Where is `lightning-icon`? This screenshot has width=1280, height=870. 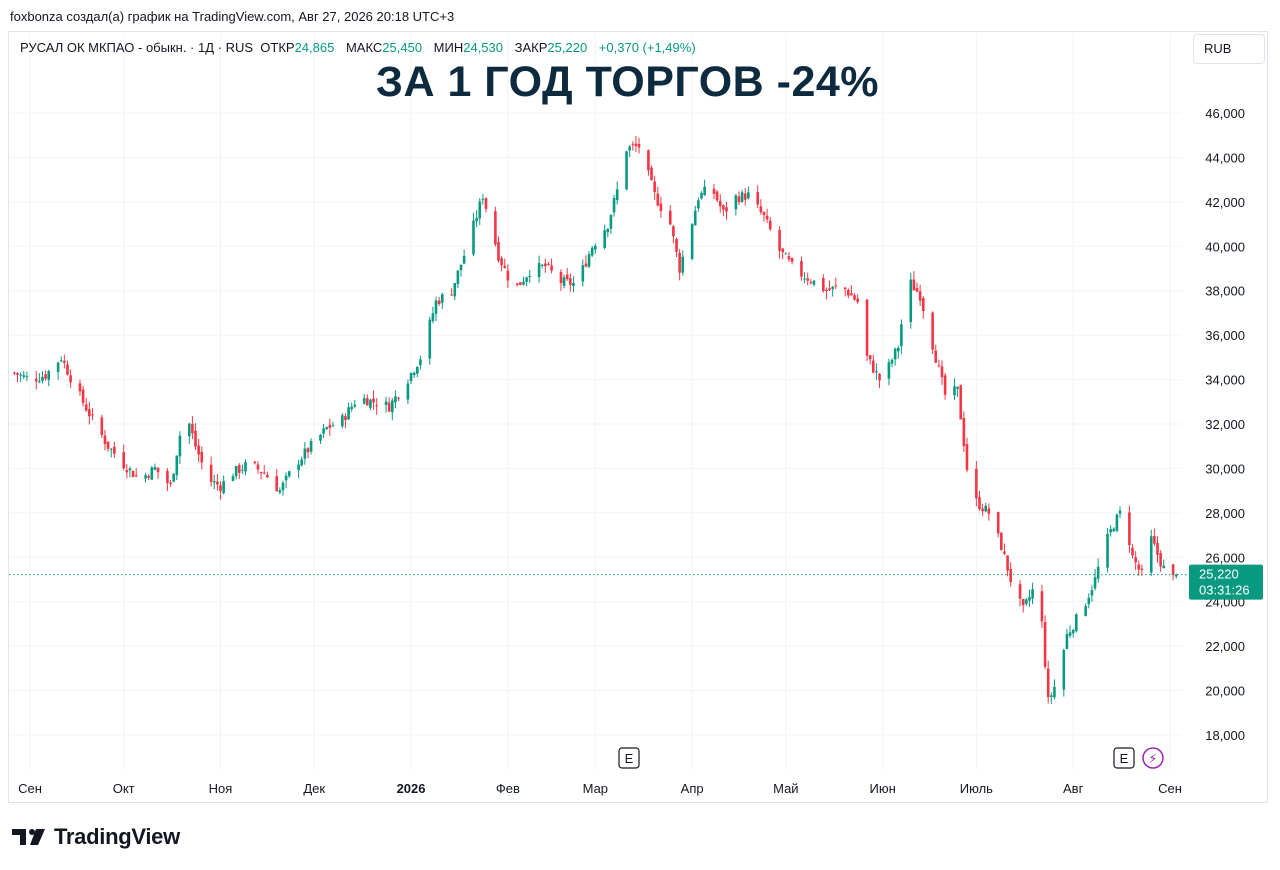
lightning-icon is located at coordinates (1153, 758).